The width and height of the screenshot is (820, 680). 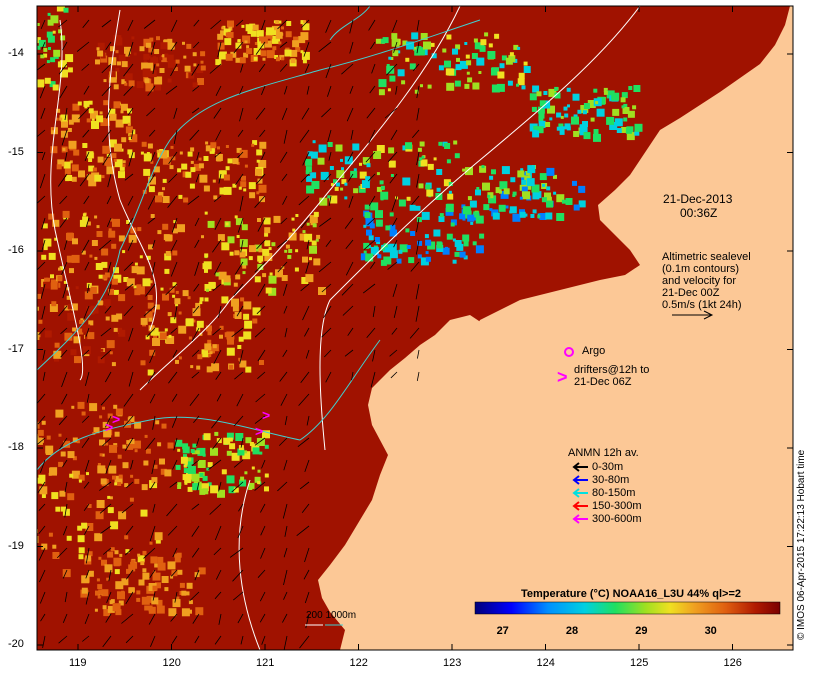 What do you see at coordinates (16, 447) in the screenshot?
I see `lat-tick-label: -18` at bounding box center [16, 447].